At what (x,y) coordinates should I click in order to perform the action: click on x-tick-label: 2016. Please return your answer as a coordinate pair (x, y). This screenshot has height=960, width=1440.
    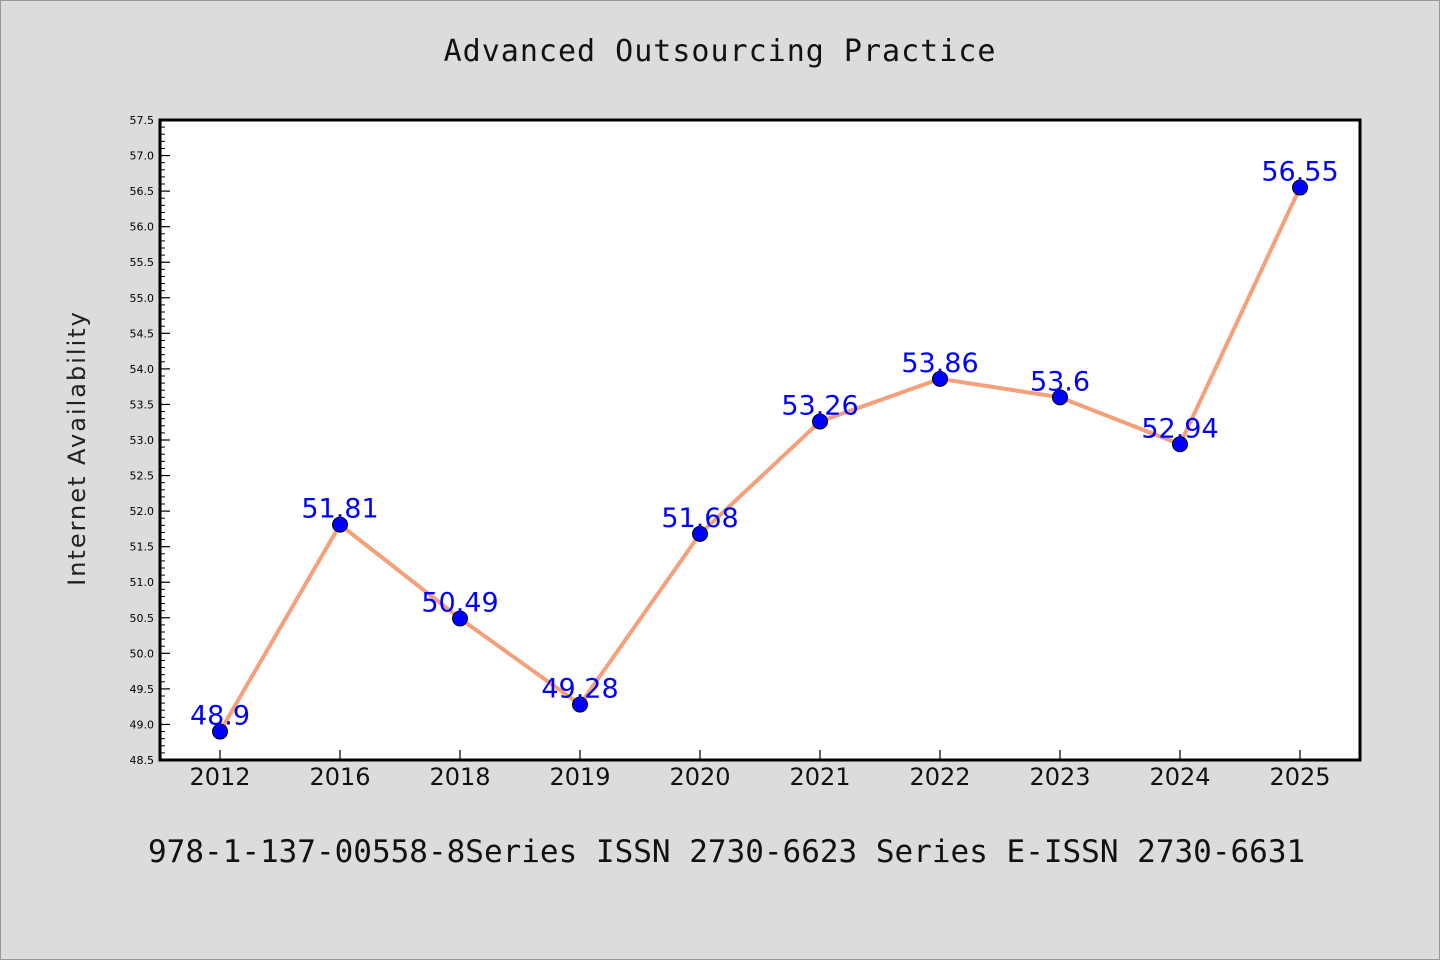
    Looking at the image, I should click on (339, 777).